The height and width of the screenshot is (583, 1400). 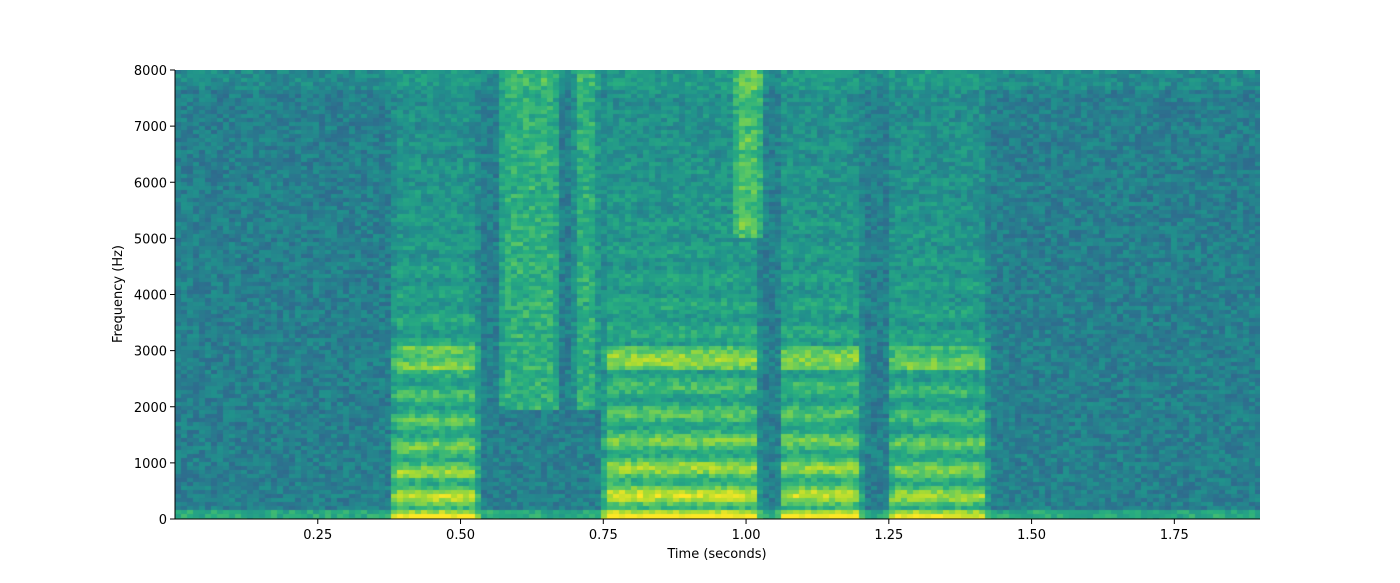 What do you see at coordinates (150, 127) in the screenshot?
I see `y-tick-label: 7000` at bounding box center [150, 127].